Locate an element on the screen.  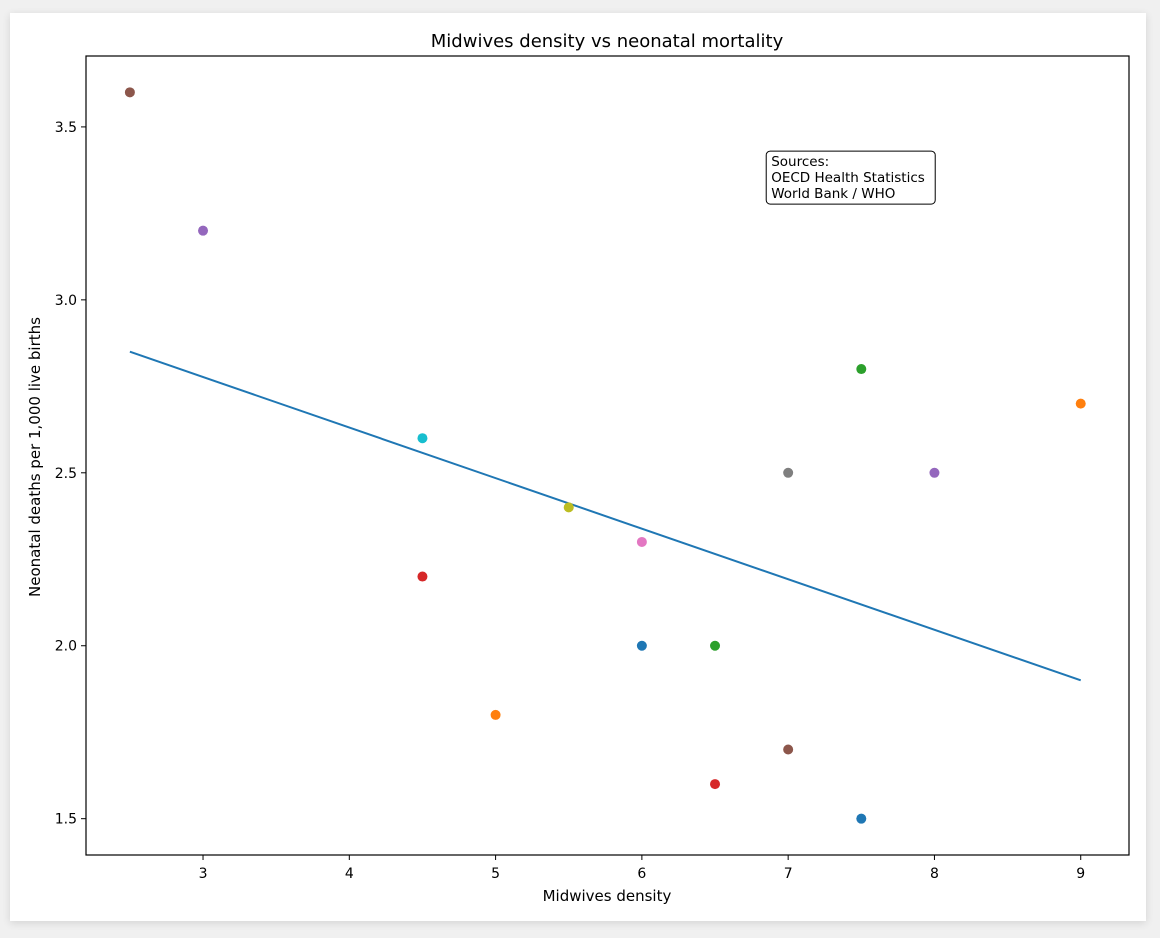
x-tick-label: 5 is located at coordinates (495, 874).